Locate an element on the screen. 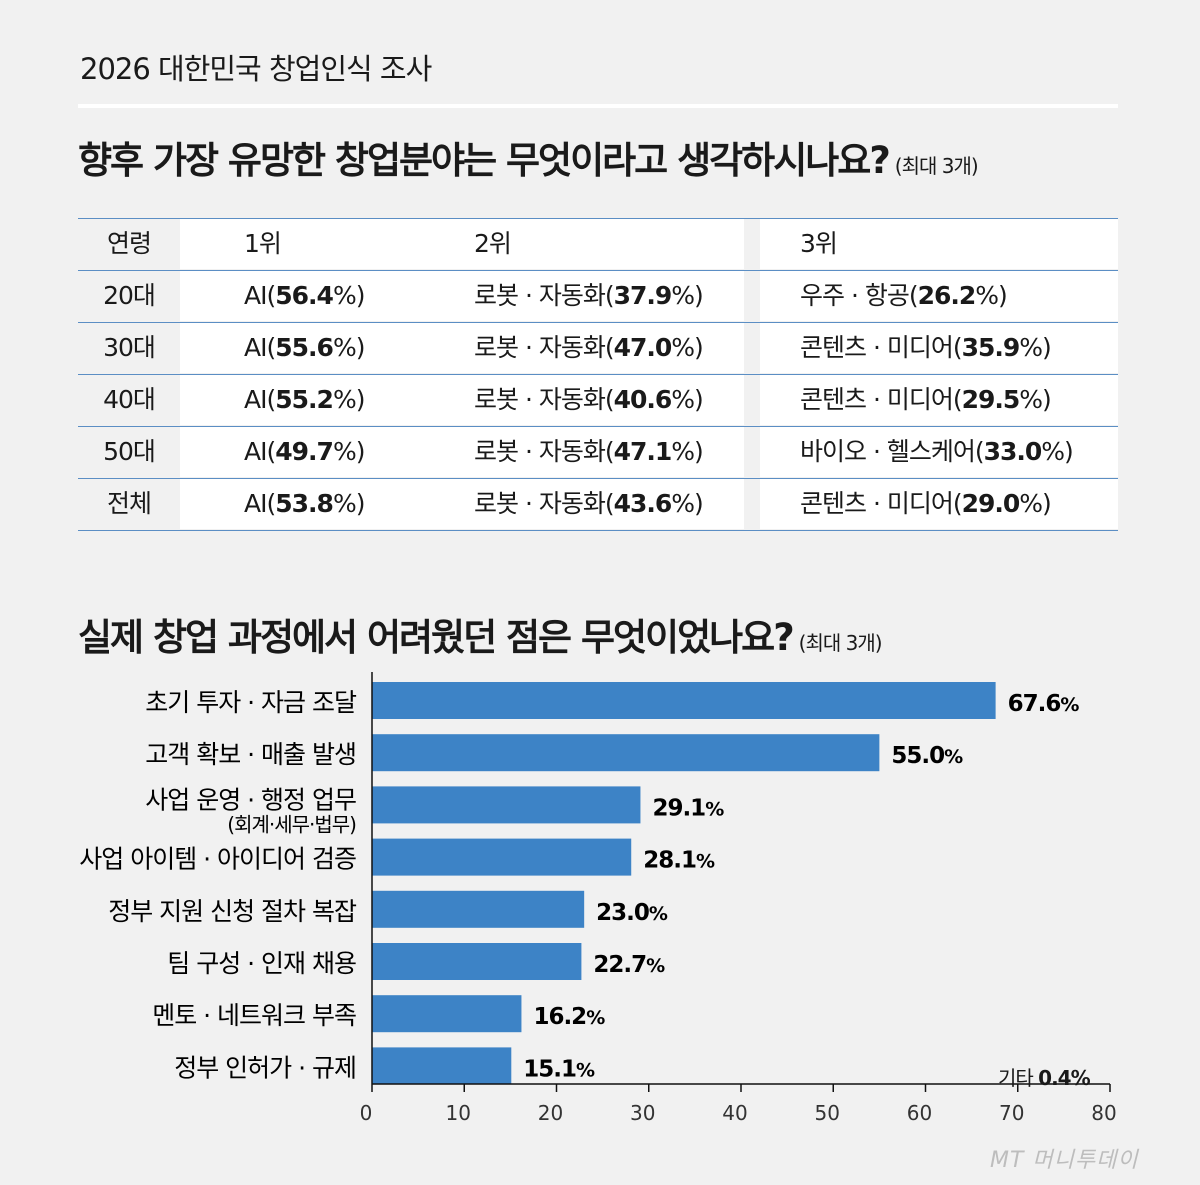 The image size is (1200, 1185). header-rank-2: 2위 is located at coordinates (592, 244).